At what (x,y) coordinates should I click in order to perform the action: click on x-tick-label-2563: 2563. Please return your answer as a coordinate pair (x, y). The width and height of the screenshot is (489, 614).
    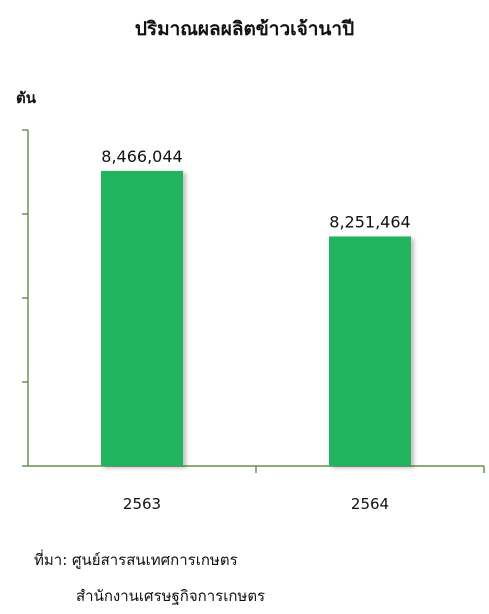
    Looking at the image, I should click on (142, 504).